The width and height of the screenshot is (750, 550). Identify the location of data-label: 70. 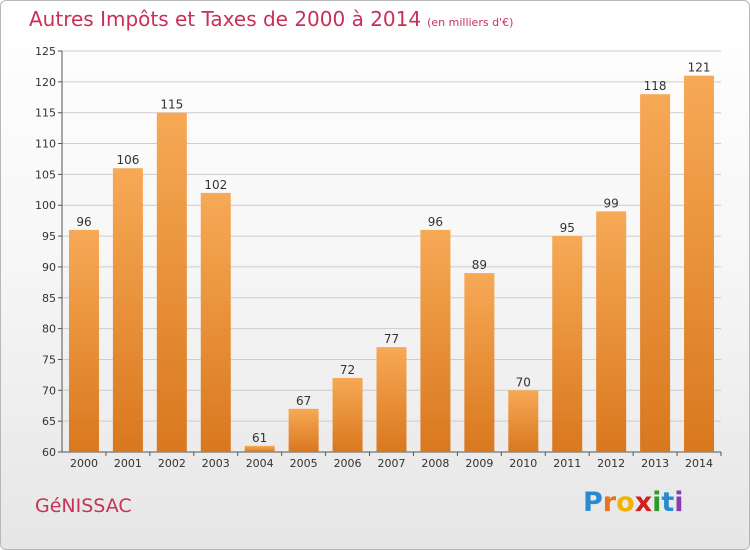
(523, 382).